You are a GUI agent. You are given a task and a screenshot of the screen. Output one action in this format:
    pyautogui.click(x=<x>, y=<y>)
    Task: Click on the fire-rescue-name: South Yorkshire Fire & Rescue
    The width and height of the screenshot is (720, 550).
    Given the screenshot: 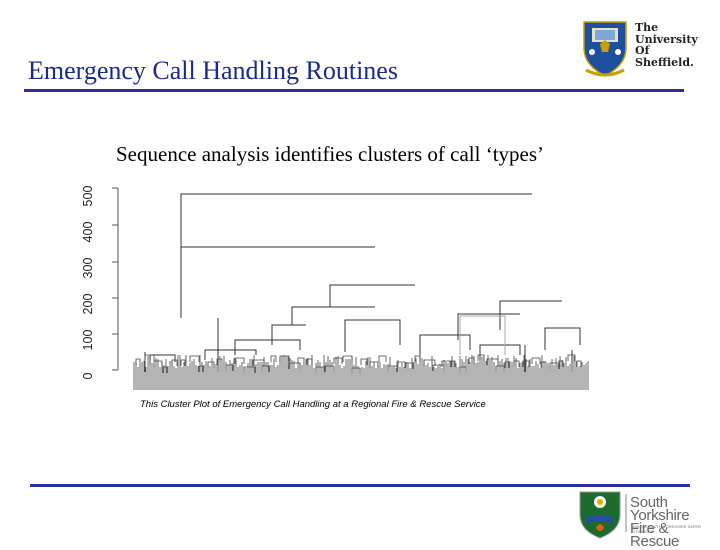 What is the action you would take?
    pyautogui.click(x=675, y=521)
    